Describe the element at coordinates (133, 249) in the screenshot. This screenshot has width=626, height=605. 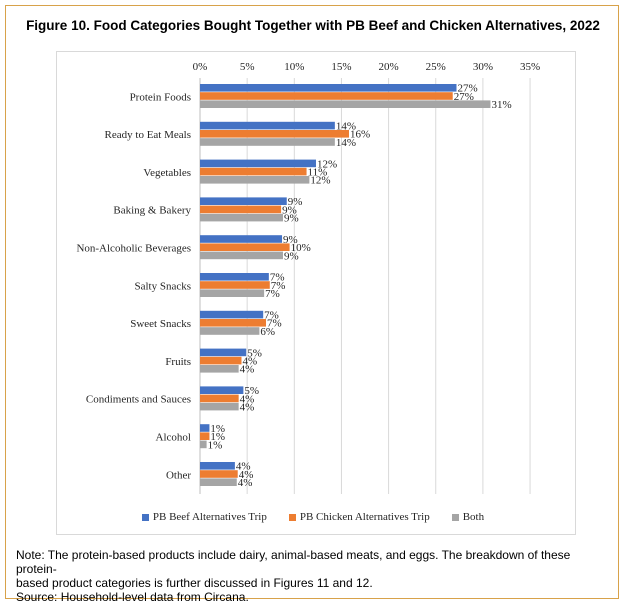
I see `category-label: Non-Alcoholic Beverages` at that location.